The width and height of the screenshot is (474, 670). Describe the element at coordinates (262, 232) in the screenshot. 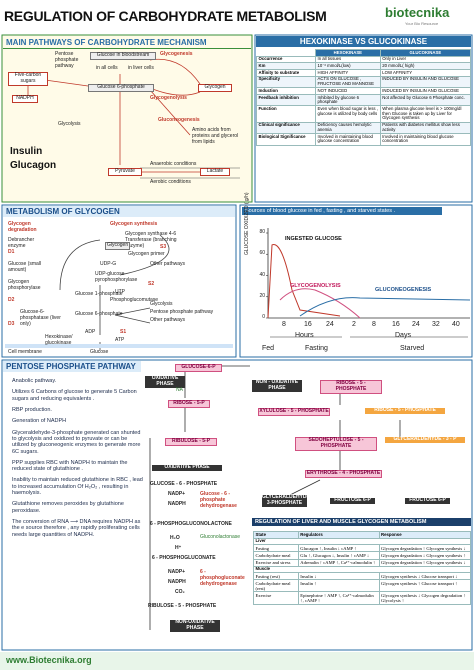

I see `y-tick-label: 80` at that location.